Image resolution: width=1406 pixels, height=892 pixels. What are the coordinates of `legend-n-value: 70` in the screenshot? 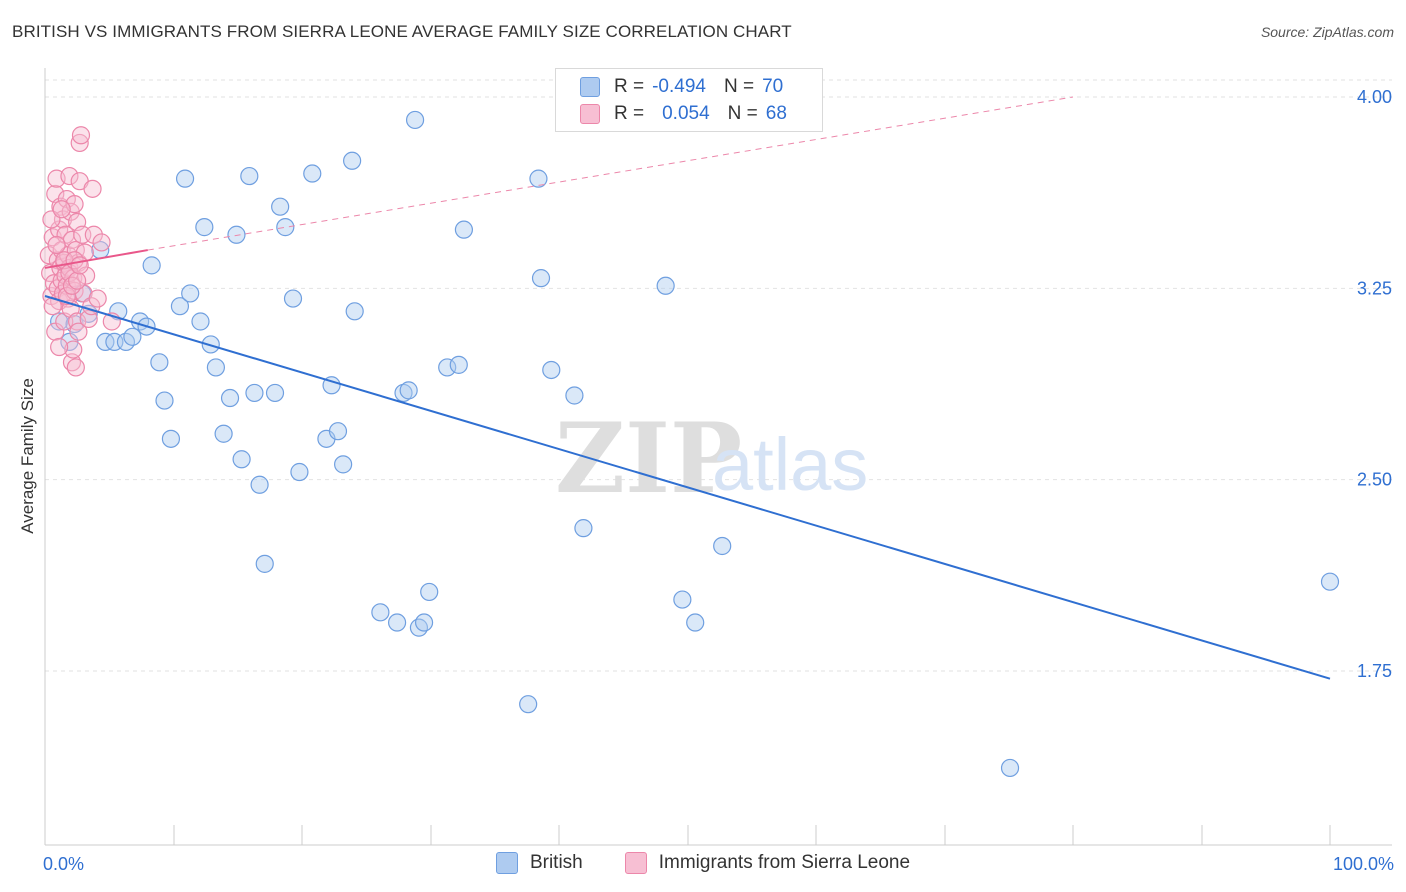 It's located at (773, 86).